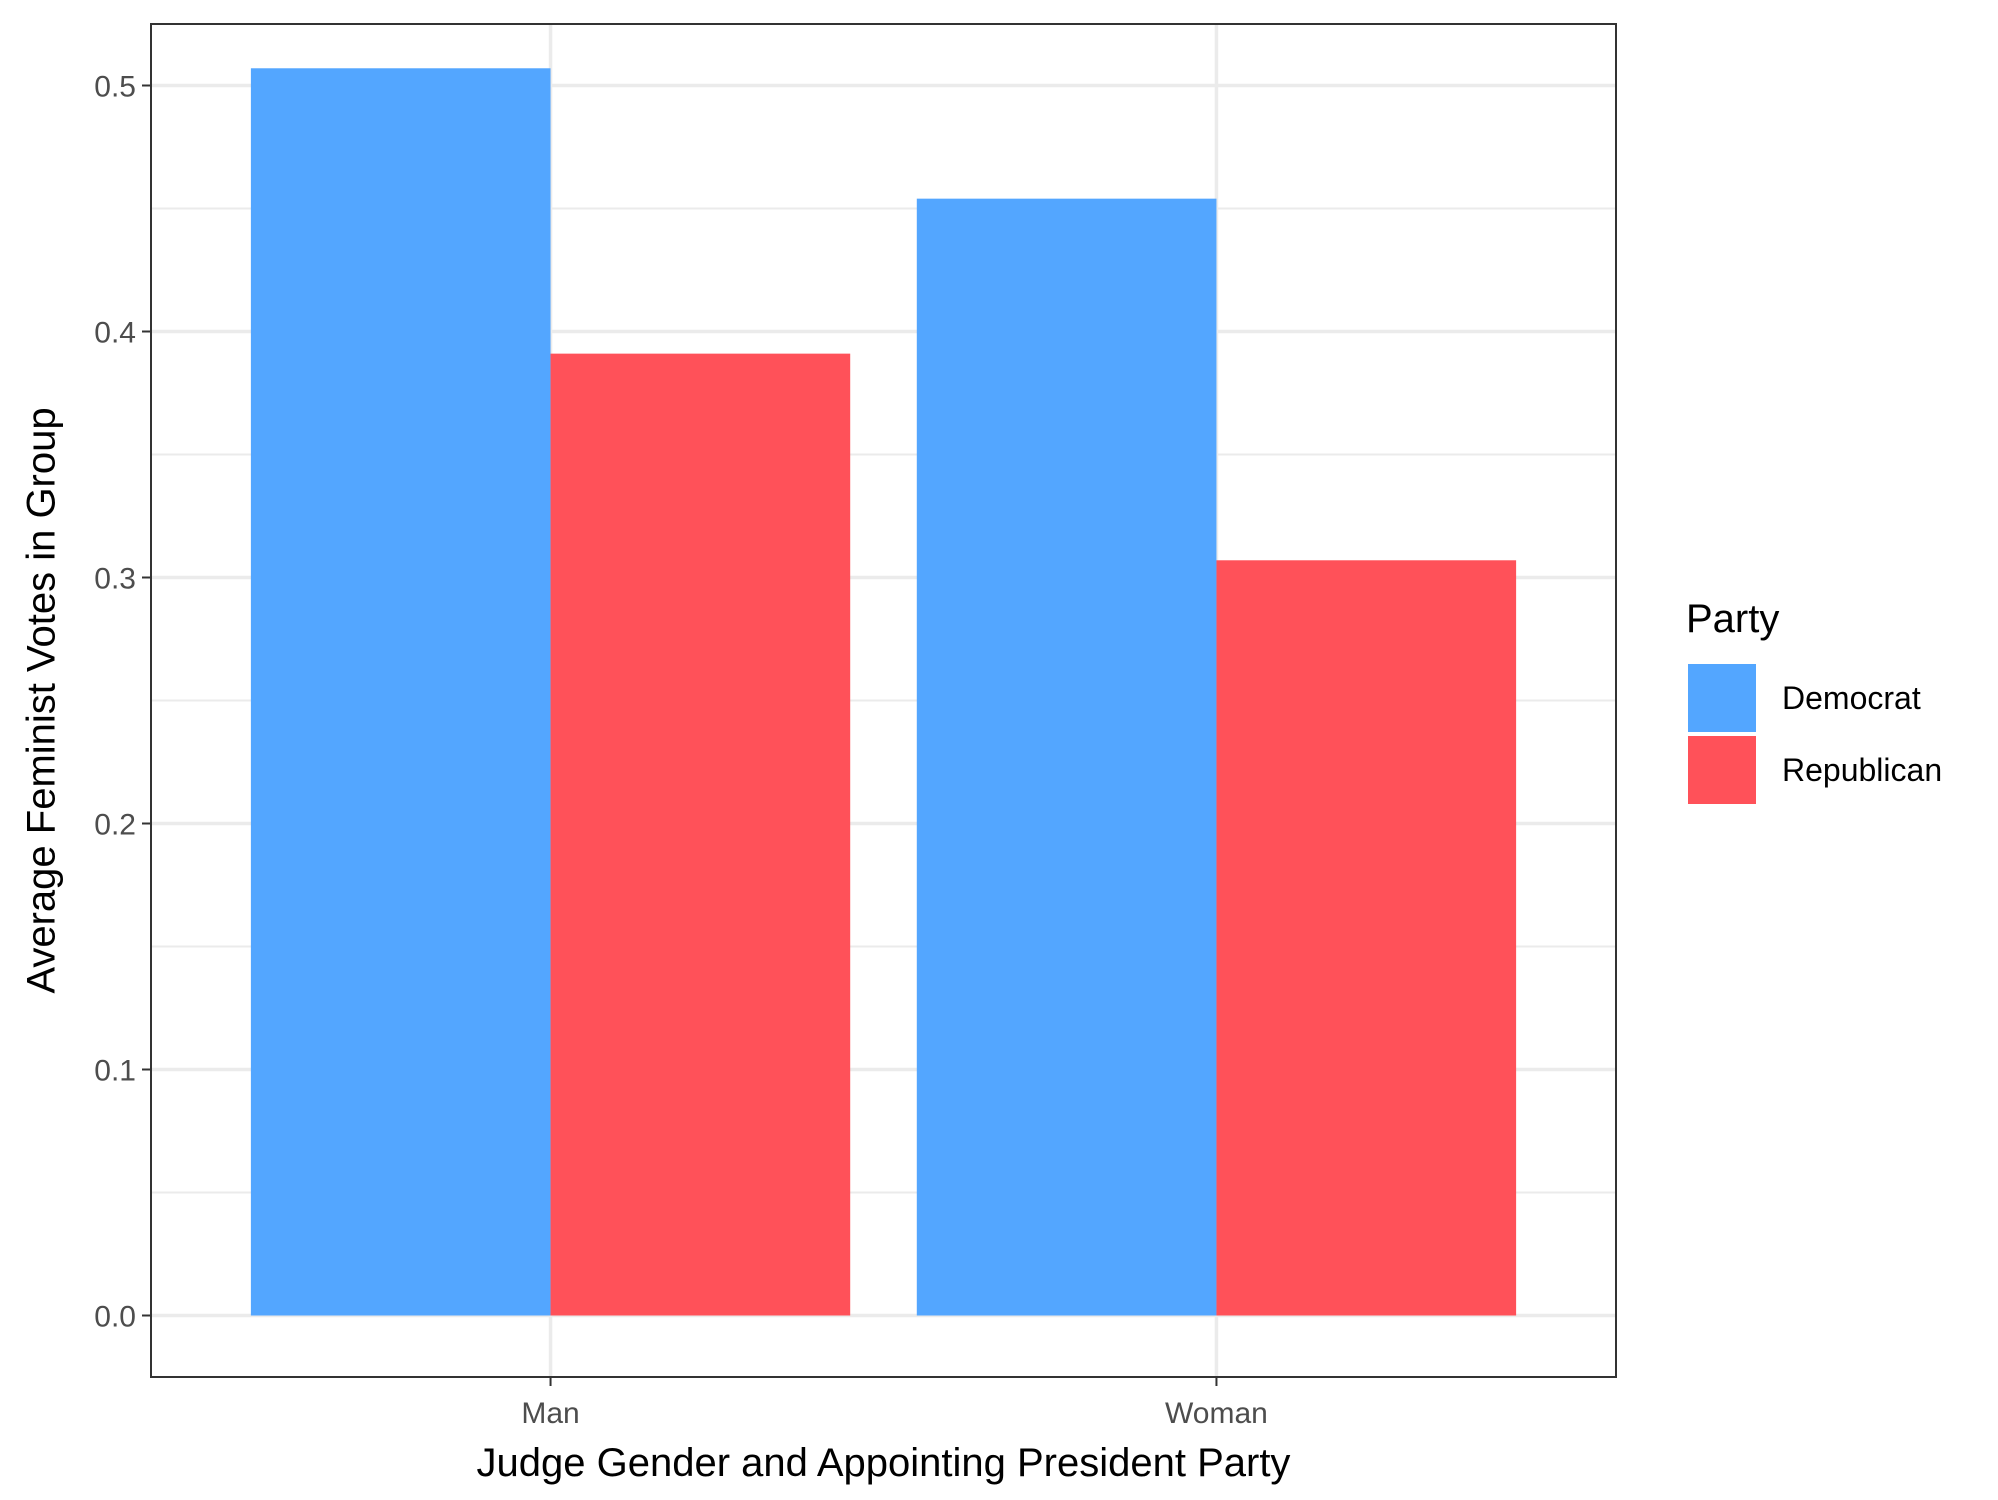 Image resolution: width=1998 pixels, height=1500 pixels. Describe the element at coordinates (1216, 1413) in the screenshot. I see `x-tick-label: Woman` at that location.